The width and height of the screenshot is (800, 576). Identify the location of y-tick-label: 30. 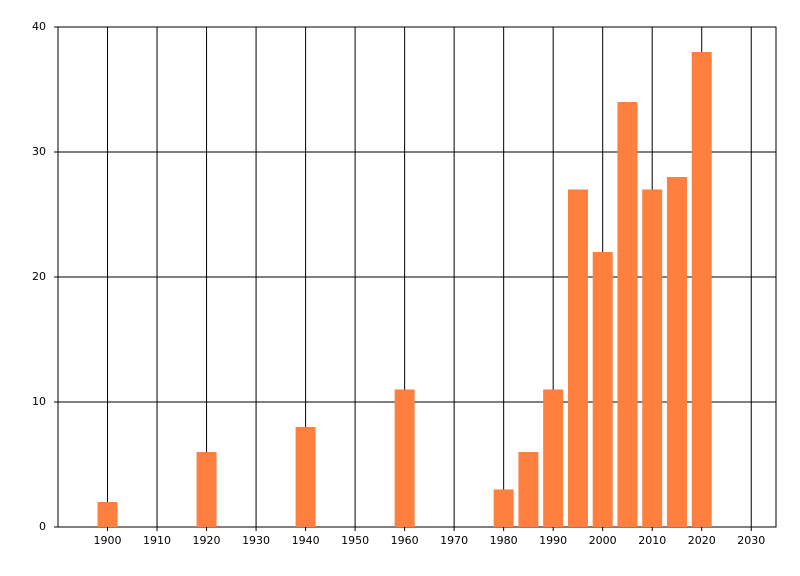
(39, 151).